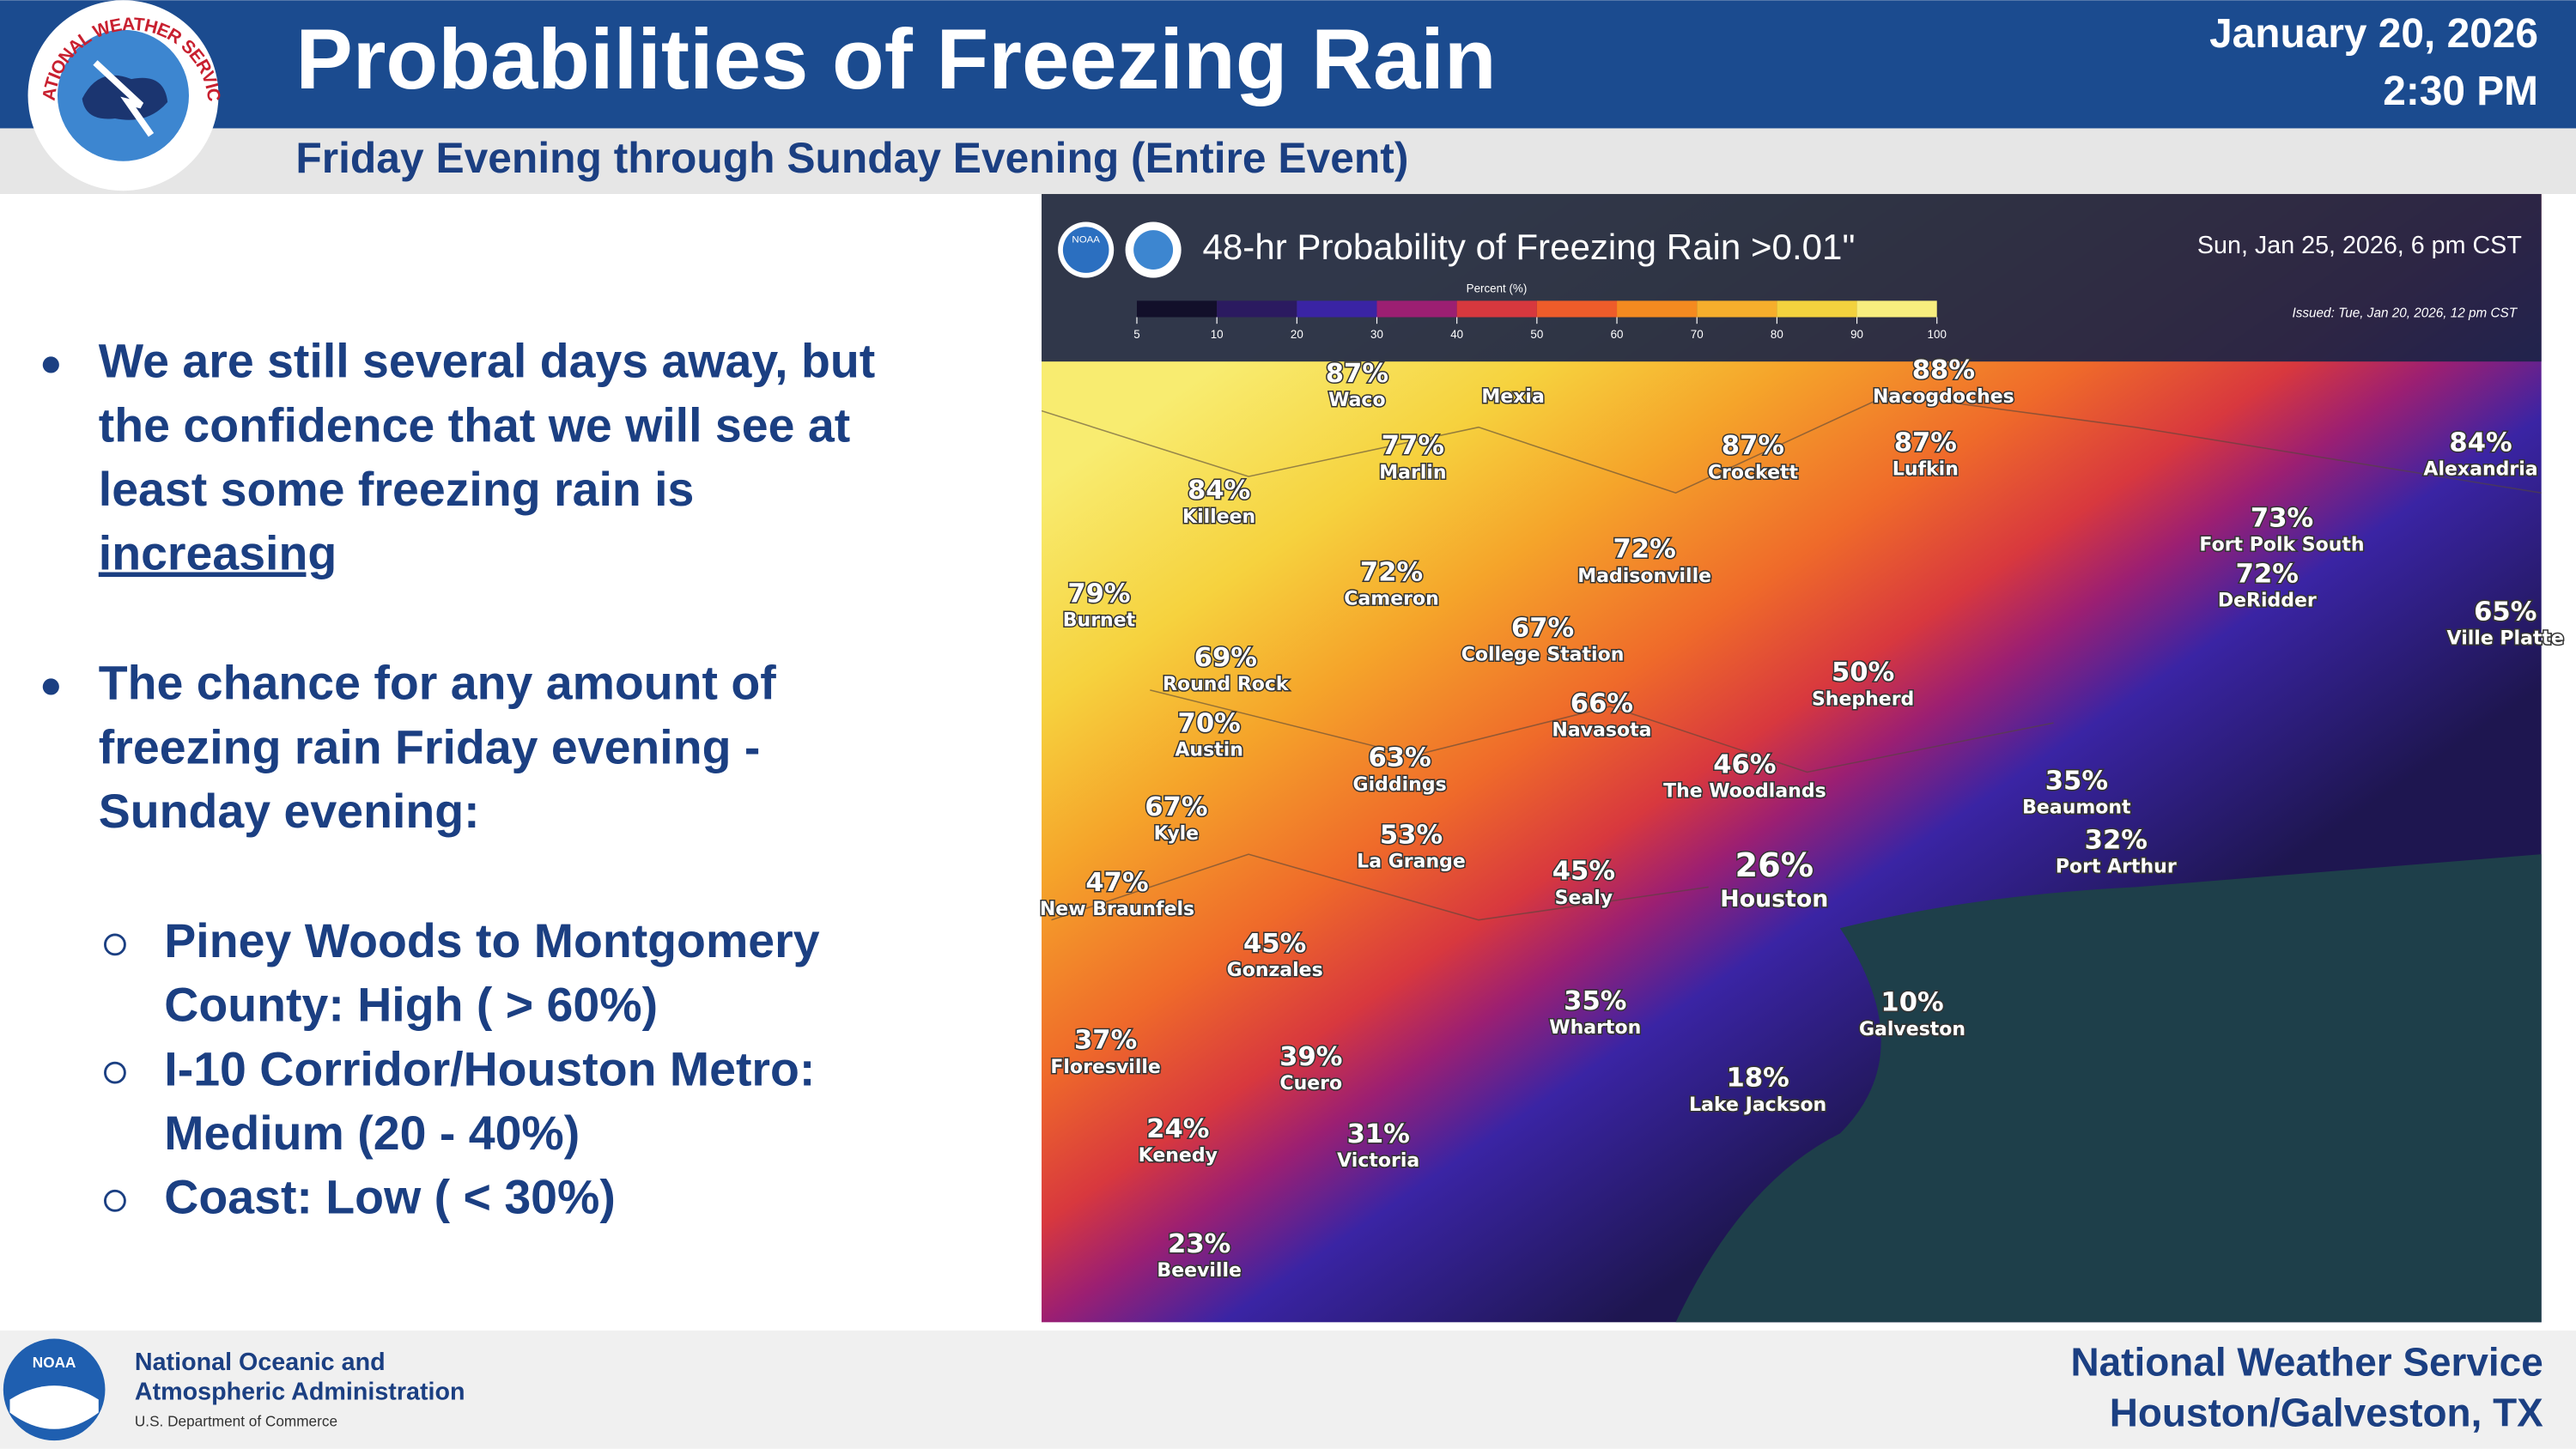 The height and width of the screenshot is (1449, 2576). Describe the element at coordinates (1400, 785) in the screenshot. I see `map-city: Giddings` at that location.